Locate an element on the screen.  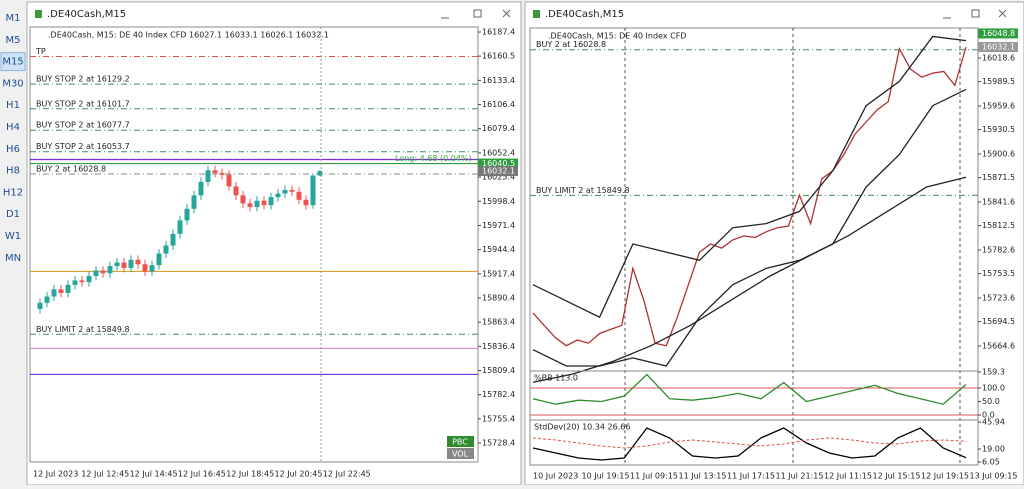
x-tick-label: 12 Jul 22:45 is located at coordinates (347, 474).